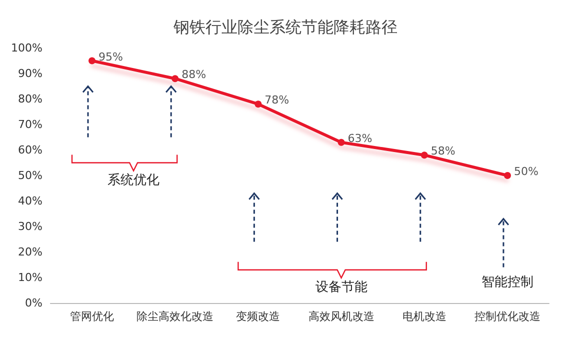  I want to click on x-tick-label: 控制优化改造, so click(507, 316).